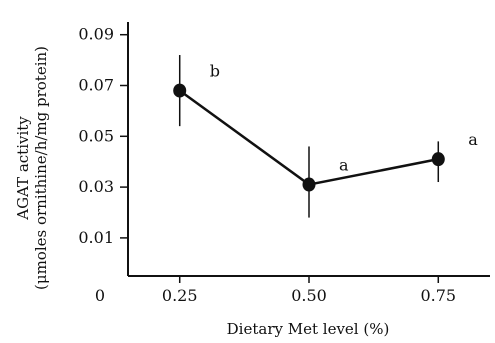  Describe the element at coordinates (215, 71) in the screenshot. I see `significance-letter: b` at that location.